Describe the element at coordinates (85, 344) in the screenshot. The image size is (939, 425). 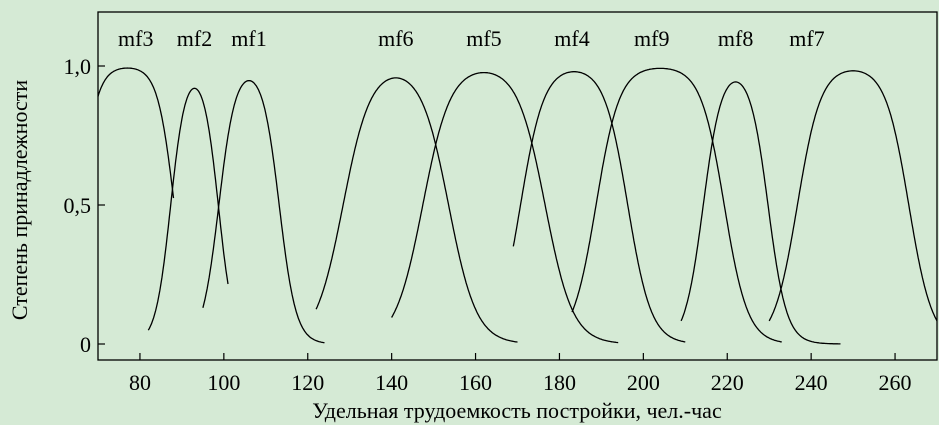
I see `y-tick-label: 0` at that location.